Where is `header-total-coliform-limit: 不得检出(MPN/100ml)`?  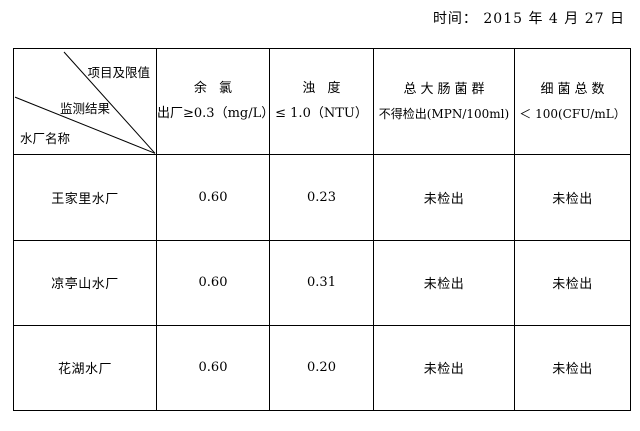 header-total-coliform-limit: 不得检出(MPN/100ml) is located at coordinates (444, 113).